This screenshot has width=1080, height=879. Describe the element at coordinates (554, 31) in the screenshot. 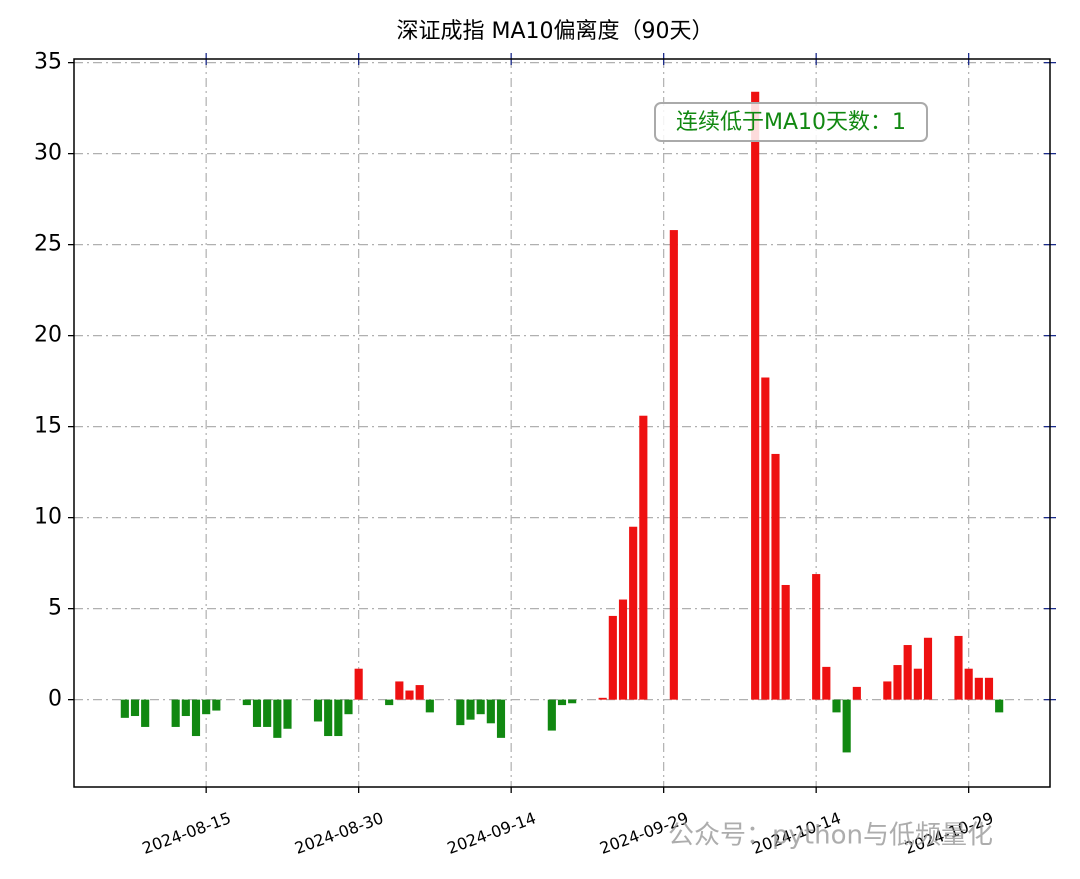

I see `chart-title: 深证成指 MA10偏离度（90天）` at that location.